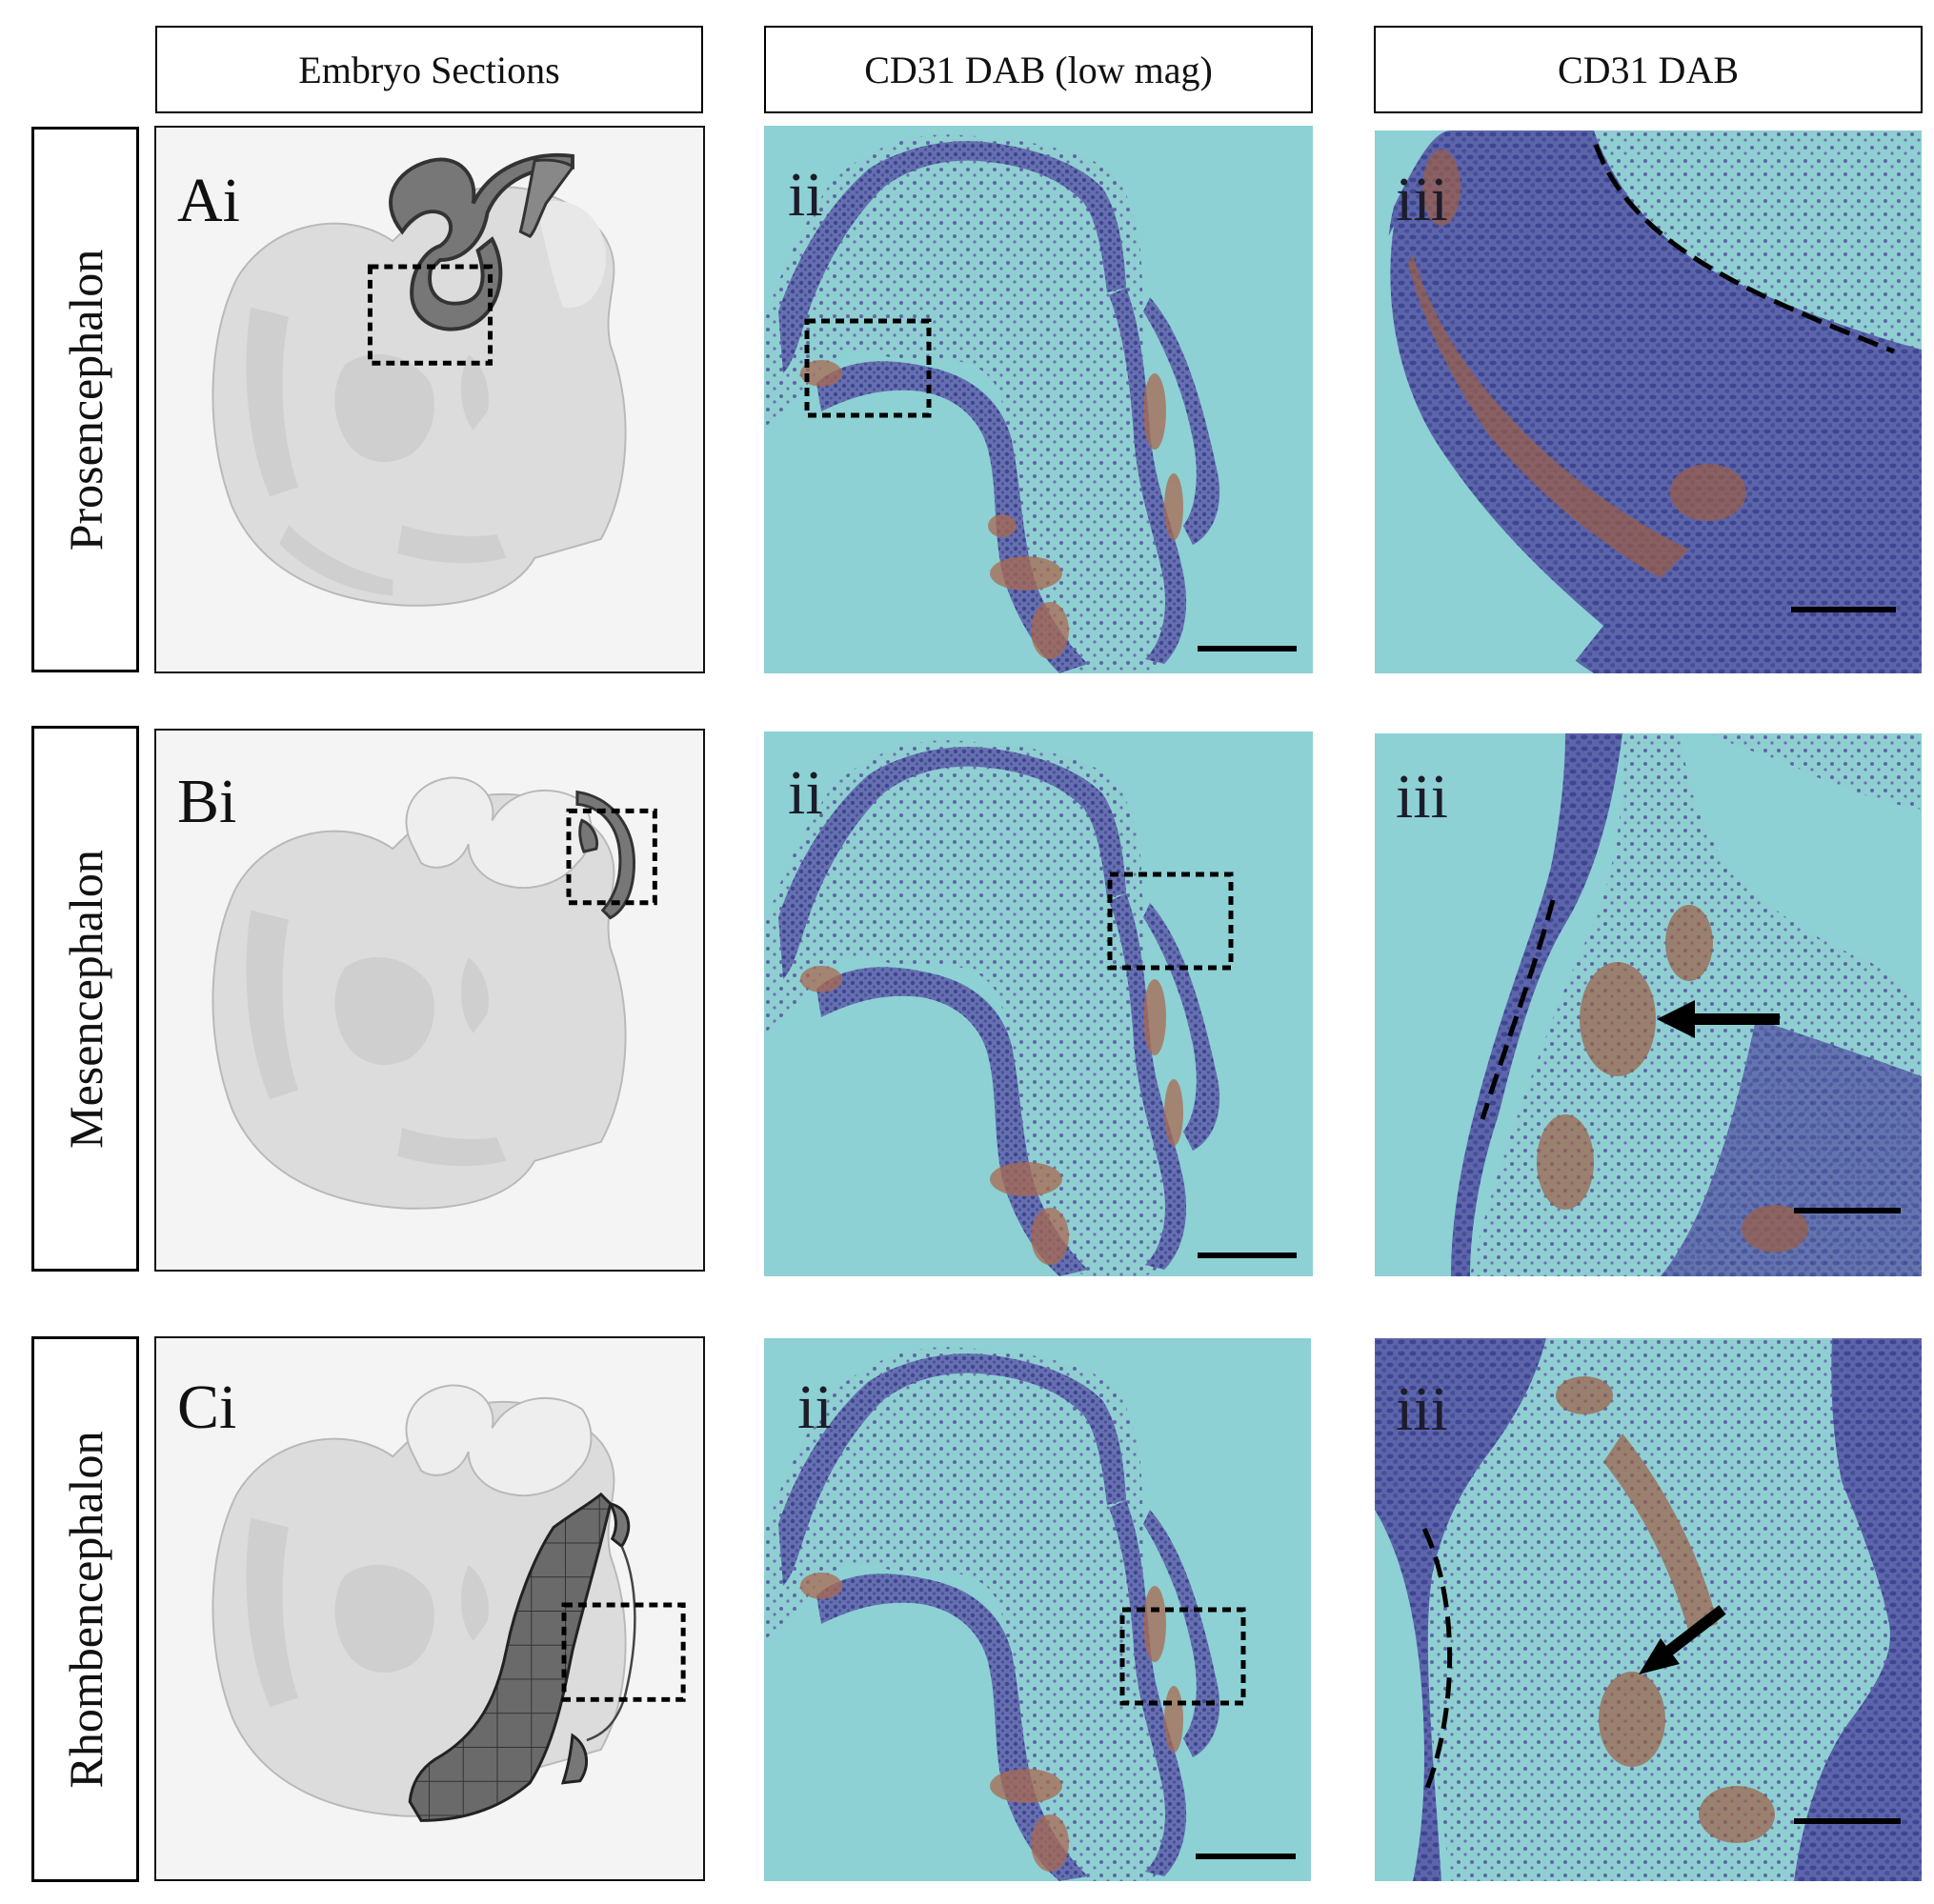  I want to click on panel-label-ci: Ci, so click(207, 1407).